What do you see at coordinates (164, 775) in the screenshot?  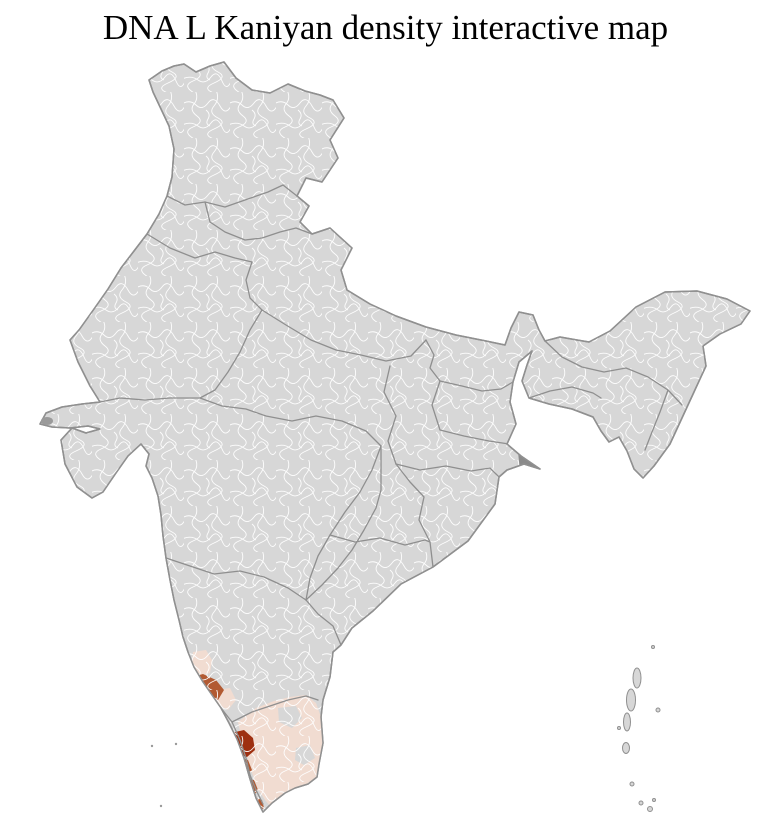 I see `lakshadweep-islands` at bounding box center [164, 775].